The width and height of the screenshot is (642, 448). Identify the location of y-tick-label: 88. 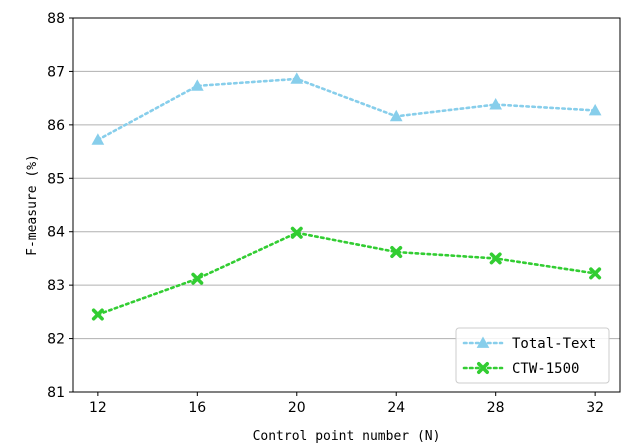
(56, 19).